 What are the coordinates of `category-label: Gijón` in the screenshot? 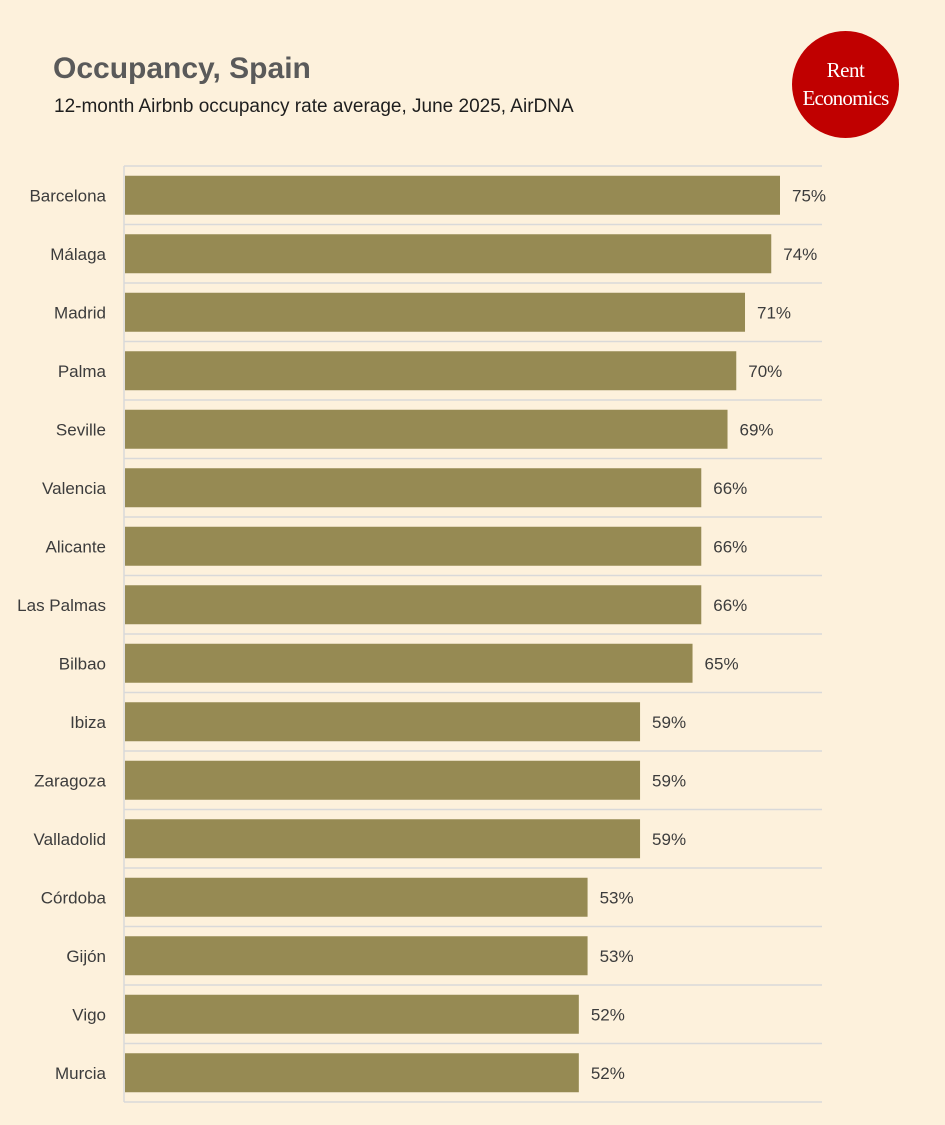 It's located at (86, 956).